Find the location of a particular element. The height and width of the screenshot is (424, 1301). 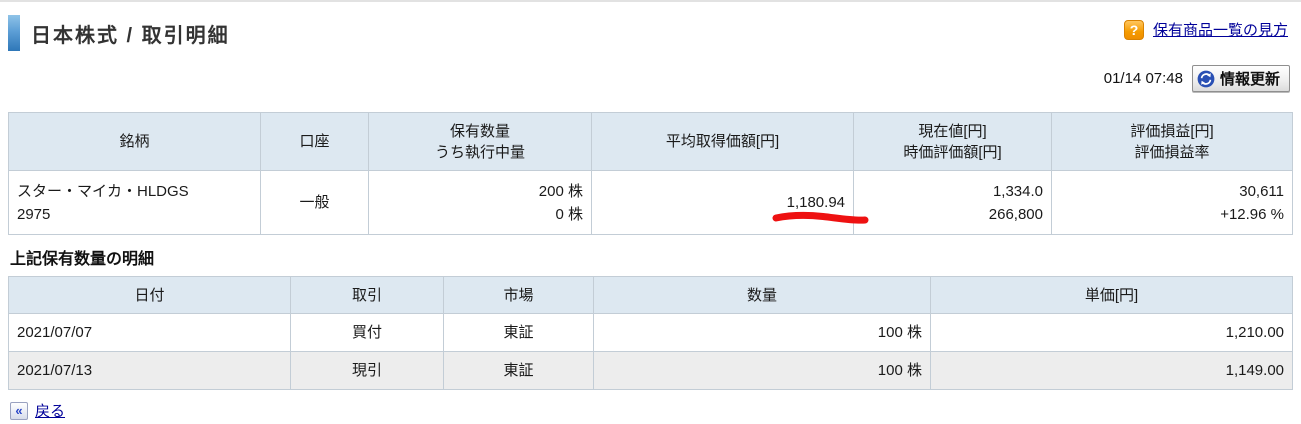

header-current-value: 現在値[円] 時価評価額[円] is located at coordinates (952, 141).